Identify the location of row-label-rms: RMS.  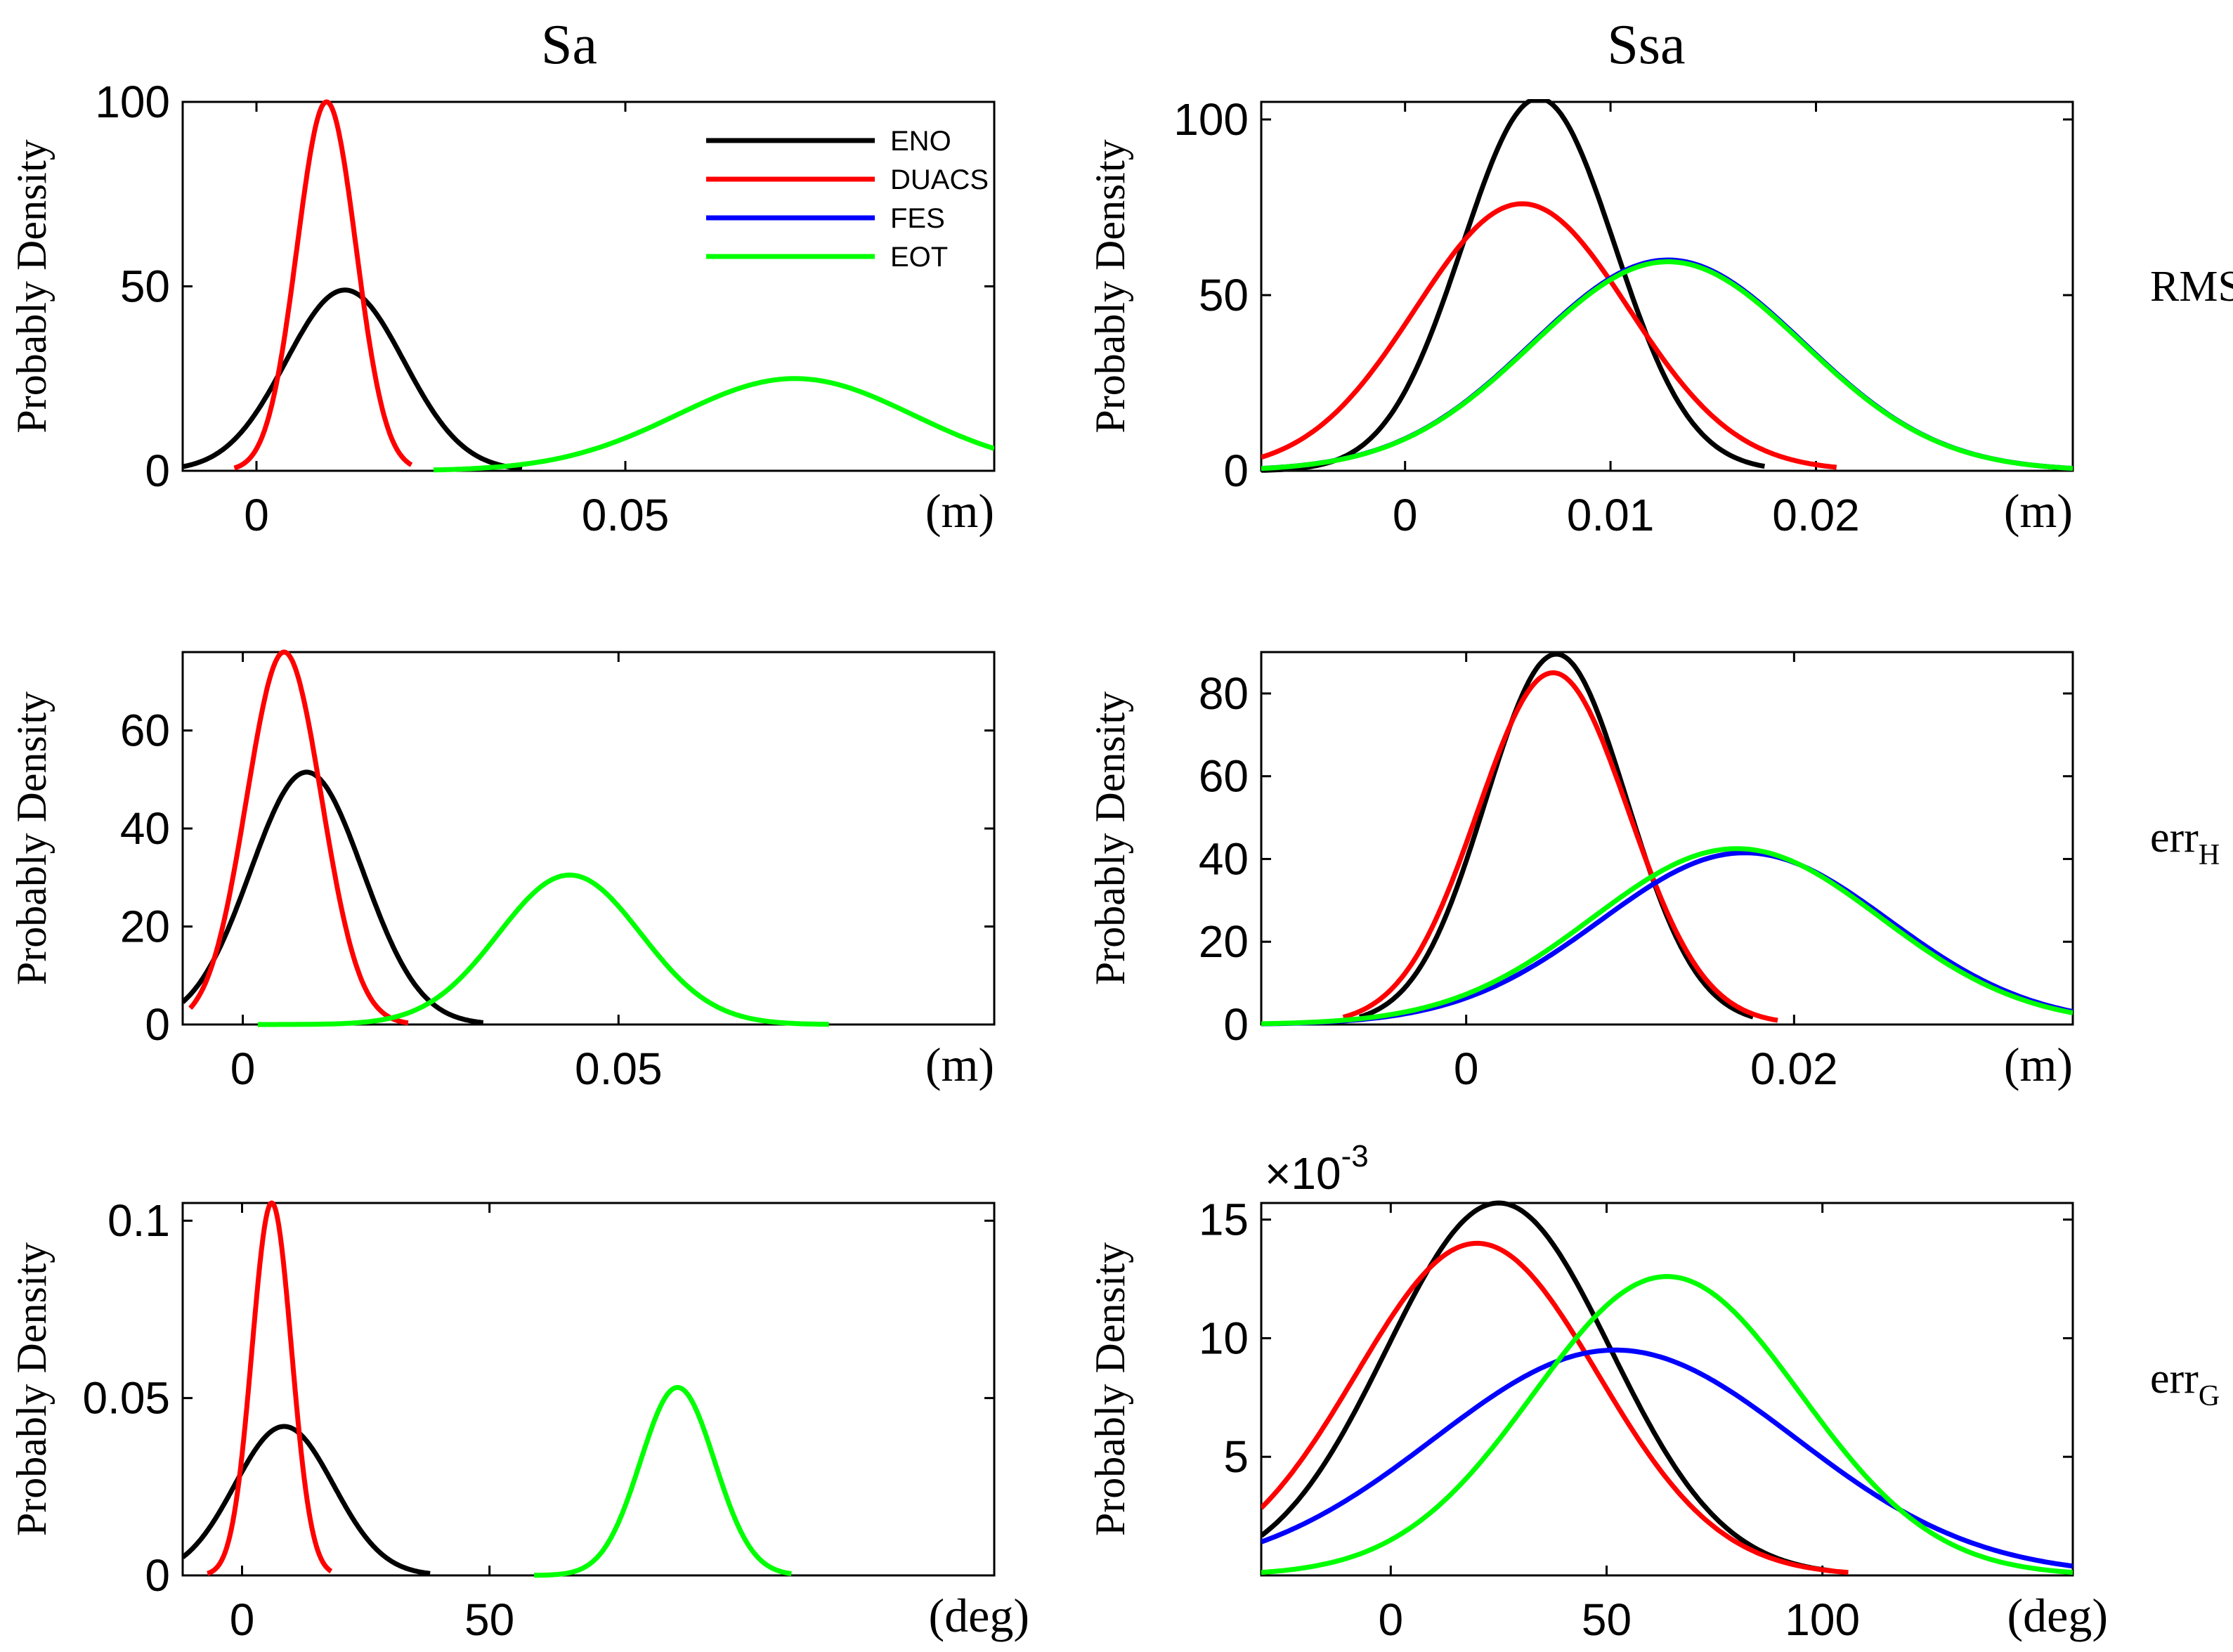
(2191, 287).